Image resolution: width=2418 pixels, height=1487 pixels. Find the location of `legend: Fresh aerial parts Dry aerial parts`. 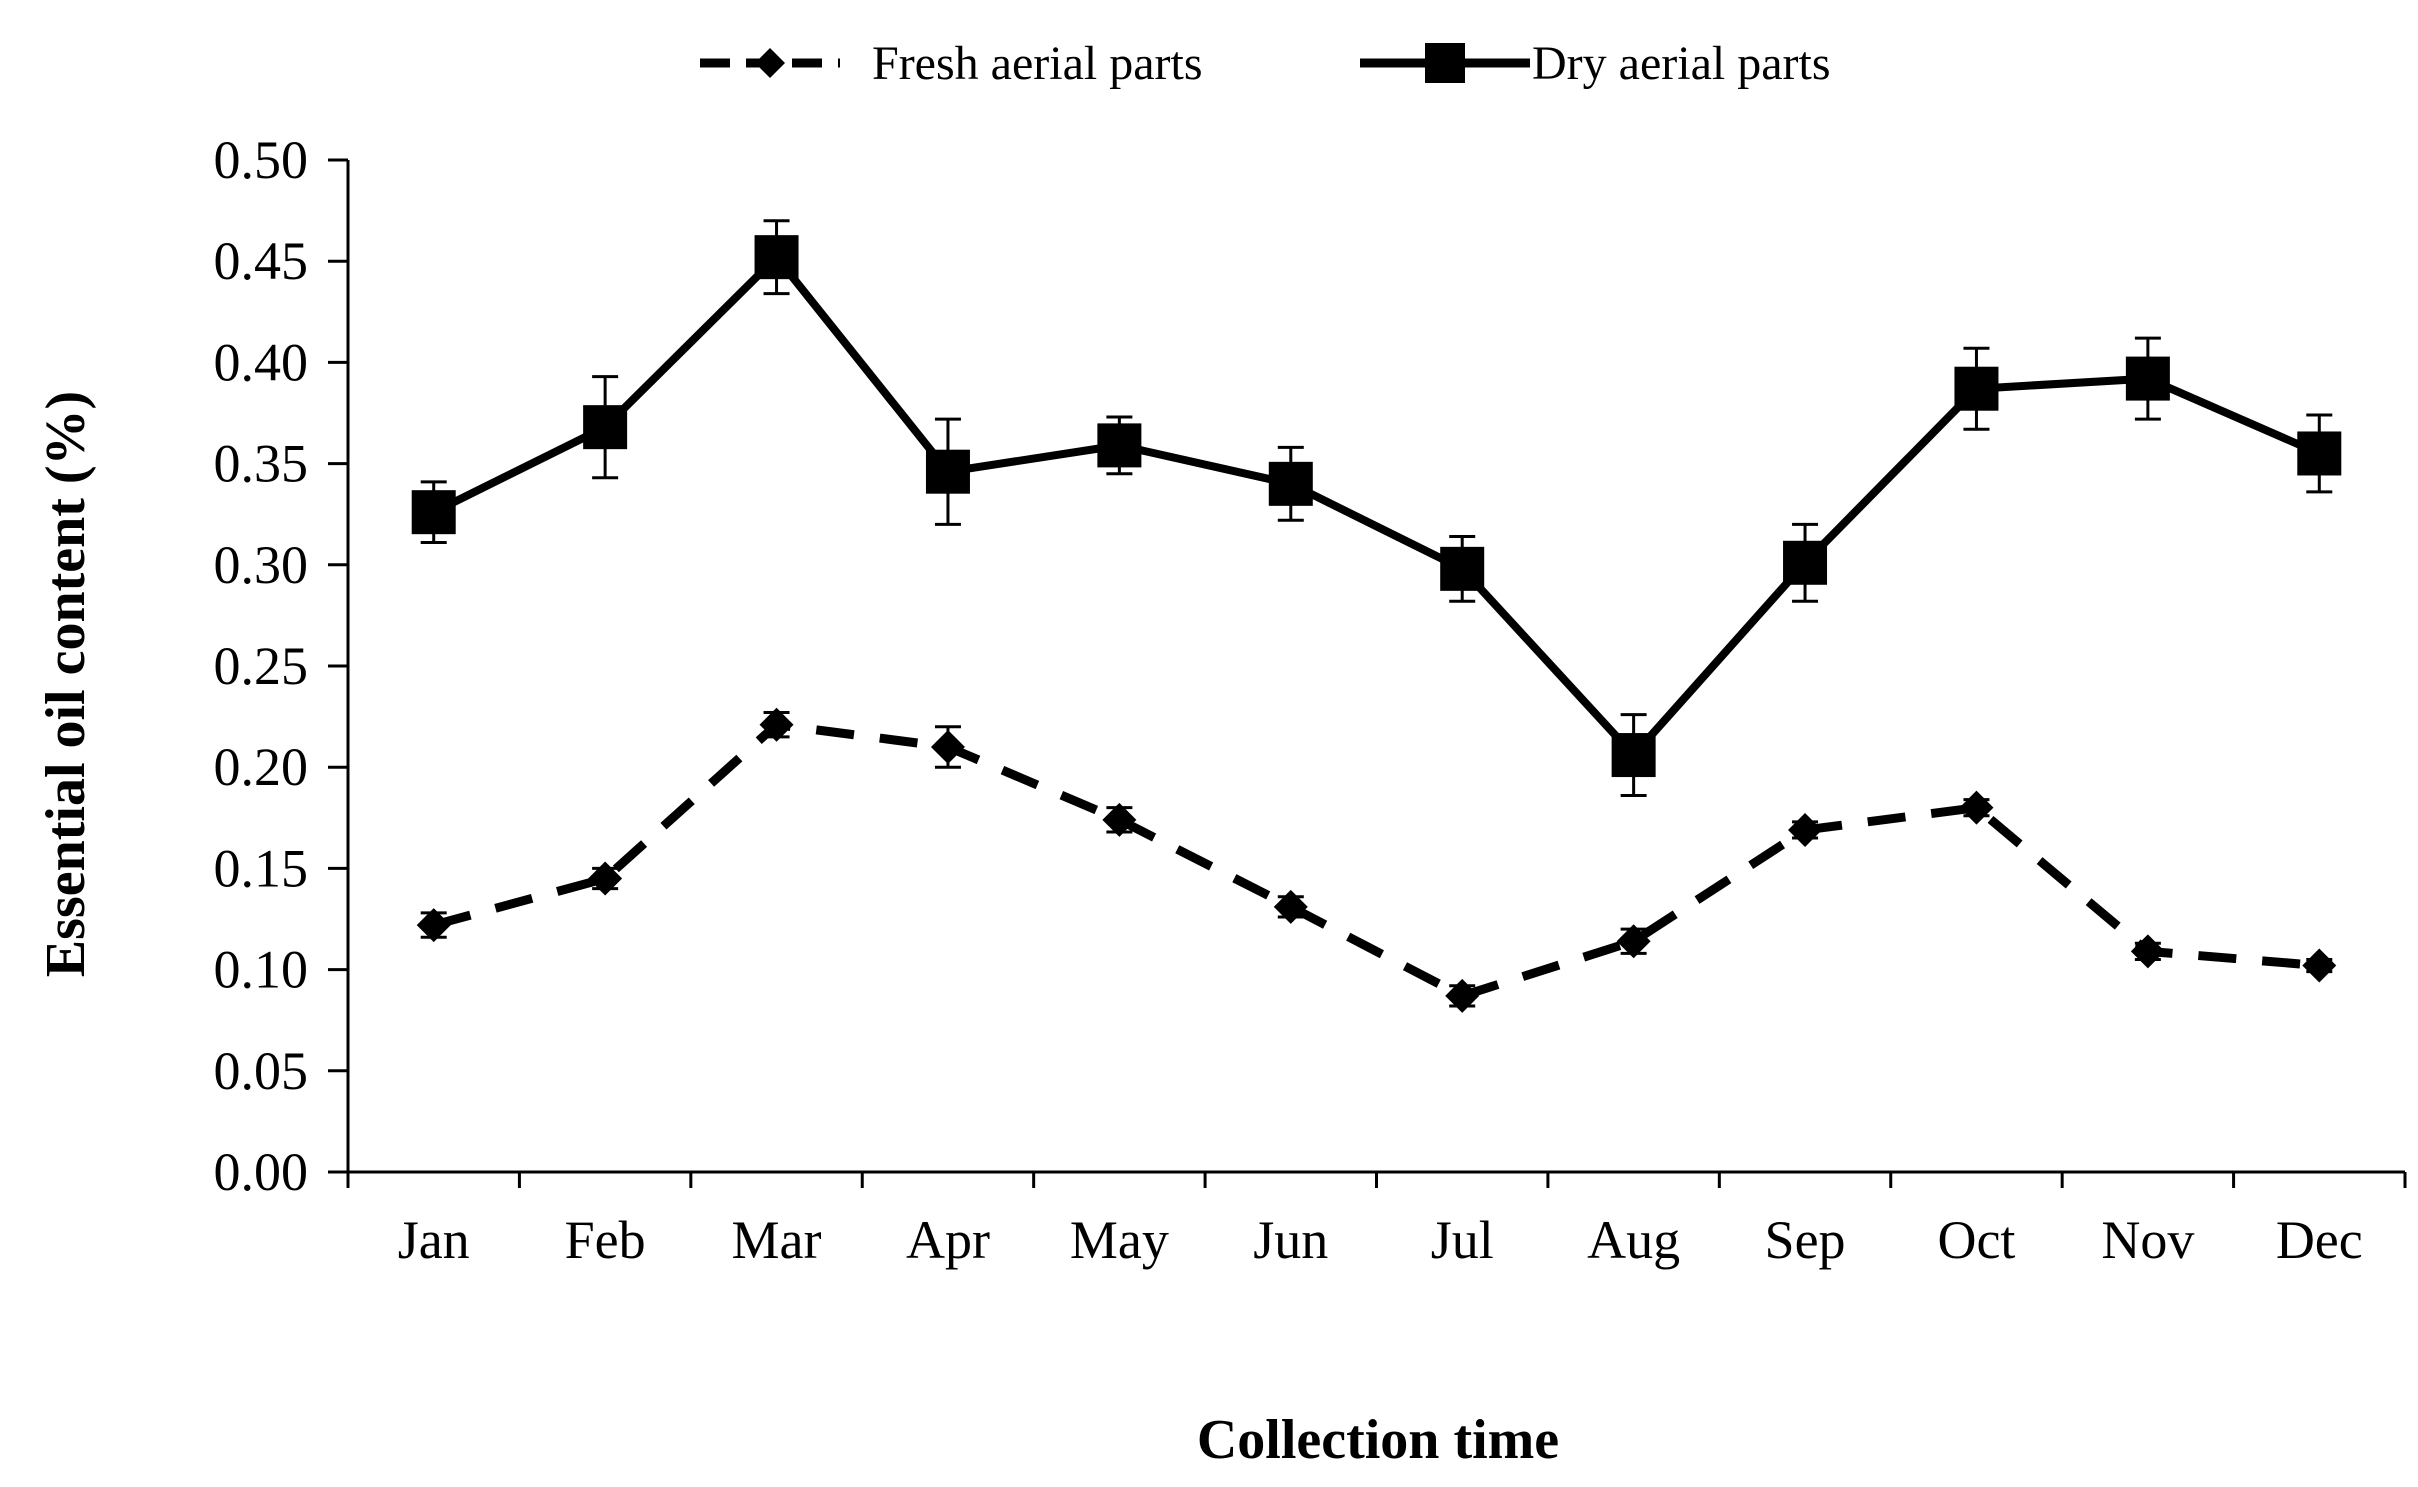

legend: Fresh aerial parts Dry aerial parts is located at coordinates (1265, 63).